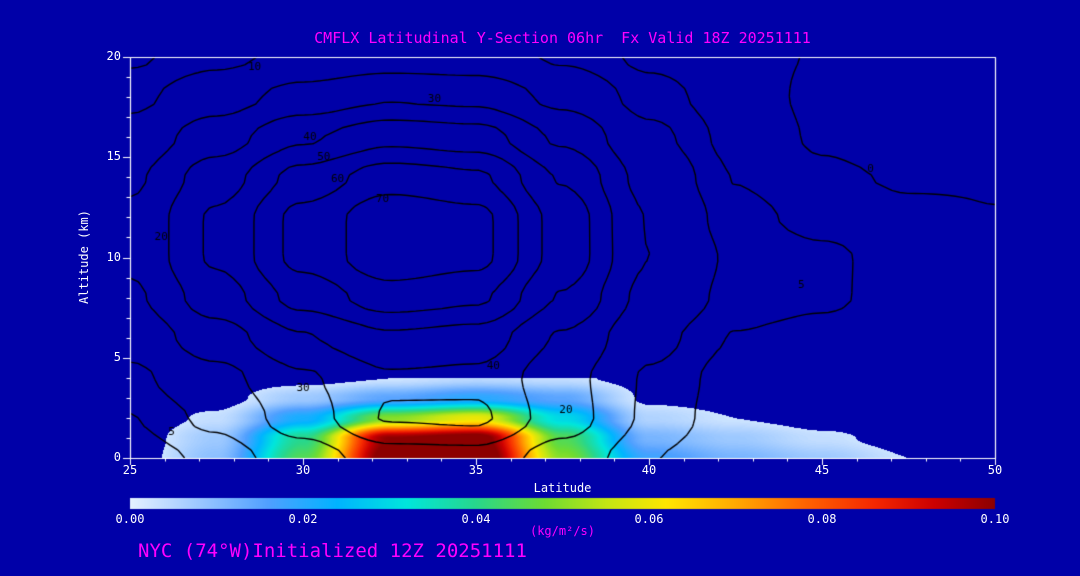  What do you see at coordinates (822, 519) in the screenshot?
I see `colorbar-tick-label: 0.08` at bounding box center [822, 519].